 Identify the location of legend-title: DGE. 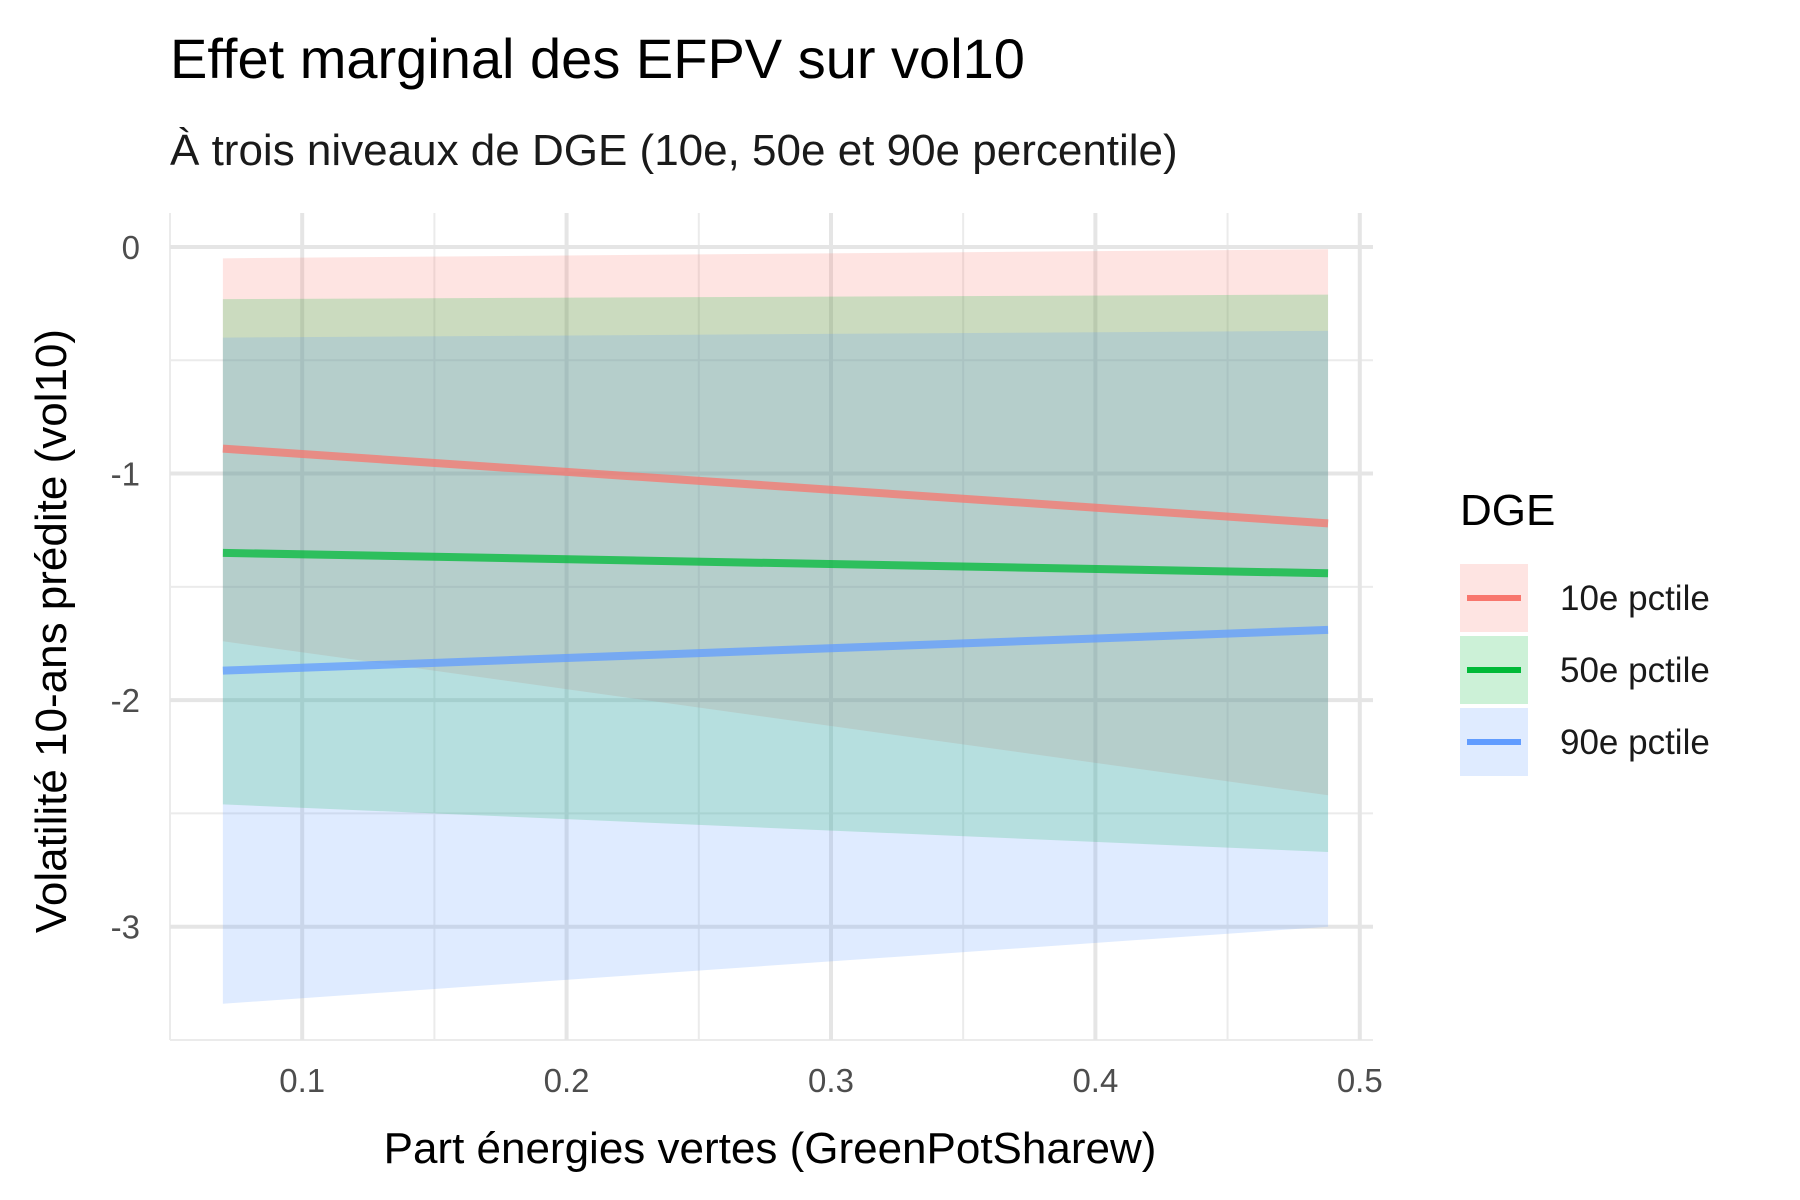
(1507, 510).